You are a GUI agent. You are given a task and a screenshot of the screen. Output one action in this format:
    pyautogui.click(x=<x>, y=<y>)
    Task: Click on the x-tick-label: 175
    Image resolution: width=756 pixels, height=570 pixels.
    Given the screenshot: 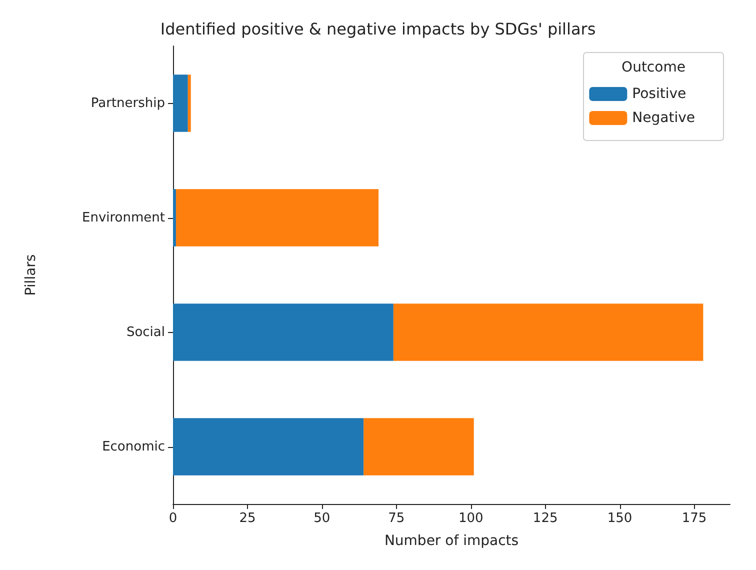 What is the action you would take?
    pyautogui.click(x=694, y=518)
    